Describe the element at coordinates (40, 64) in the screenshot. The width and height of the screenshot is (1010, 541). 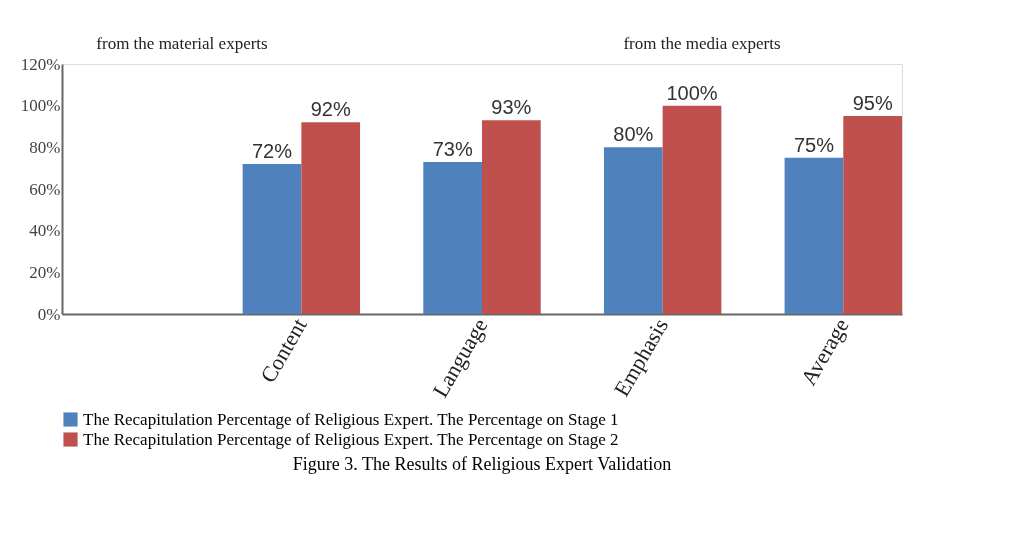
I see `y-tick-label: 120%` at that location.